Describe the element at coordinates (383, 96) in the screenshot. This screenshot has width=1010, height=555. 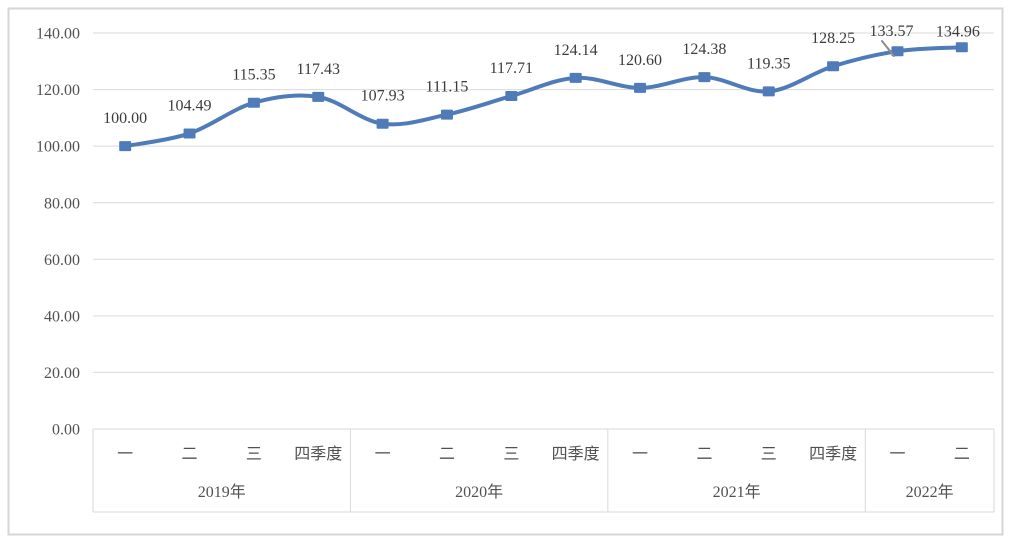
I see `data-point-label: 107.93` at that location.